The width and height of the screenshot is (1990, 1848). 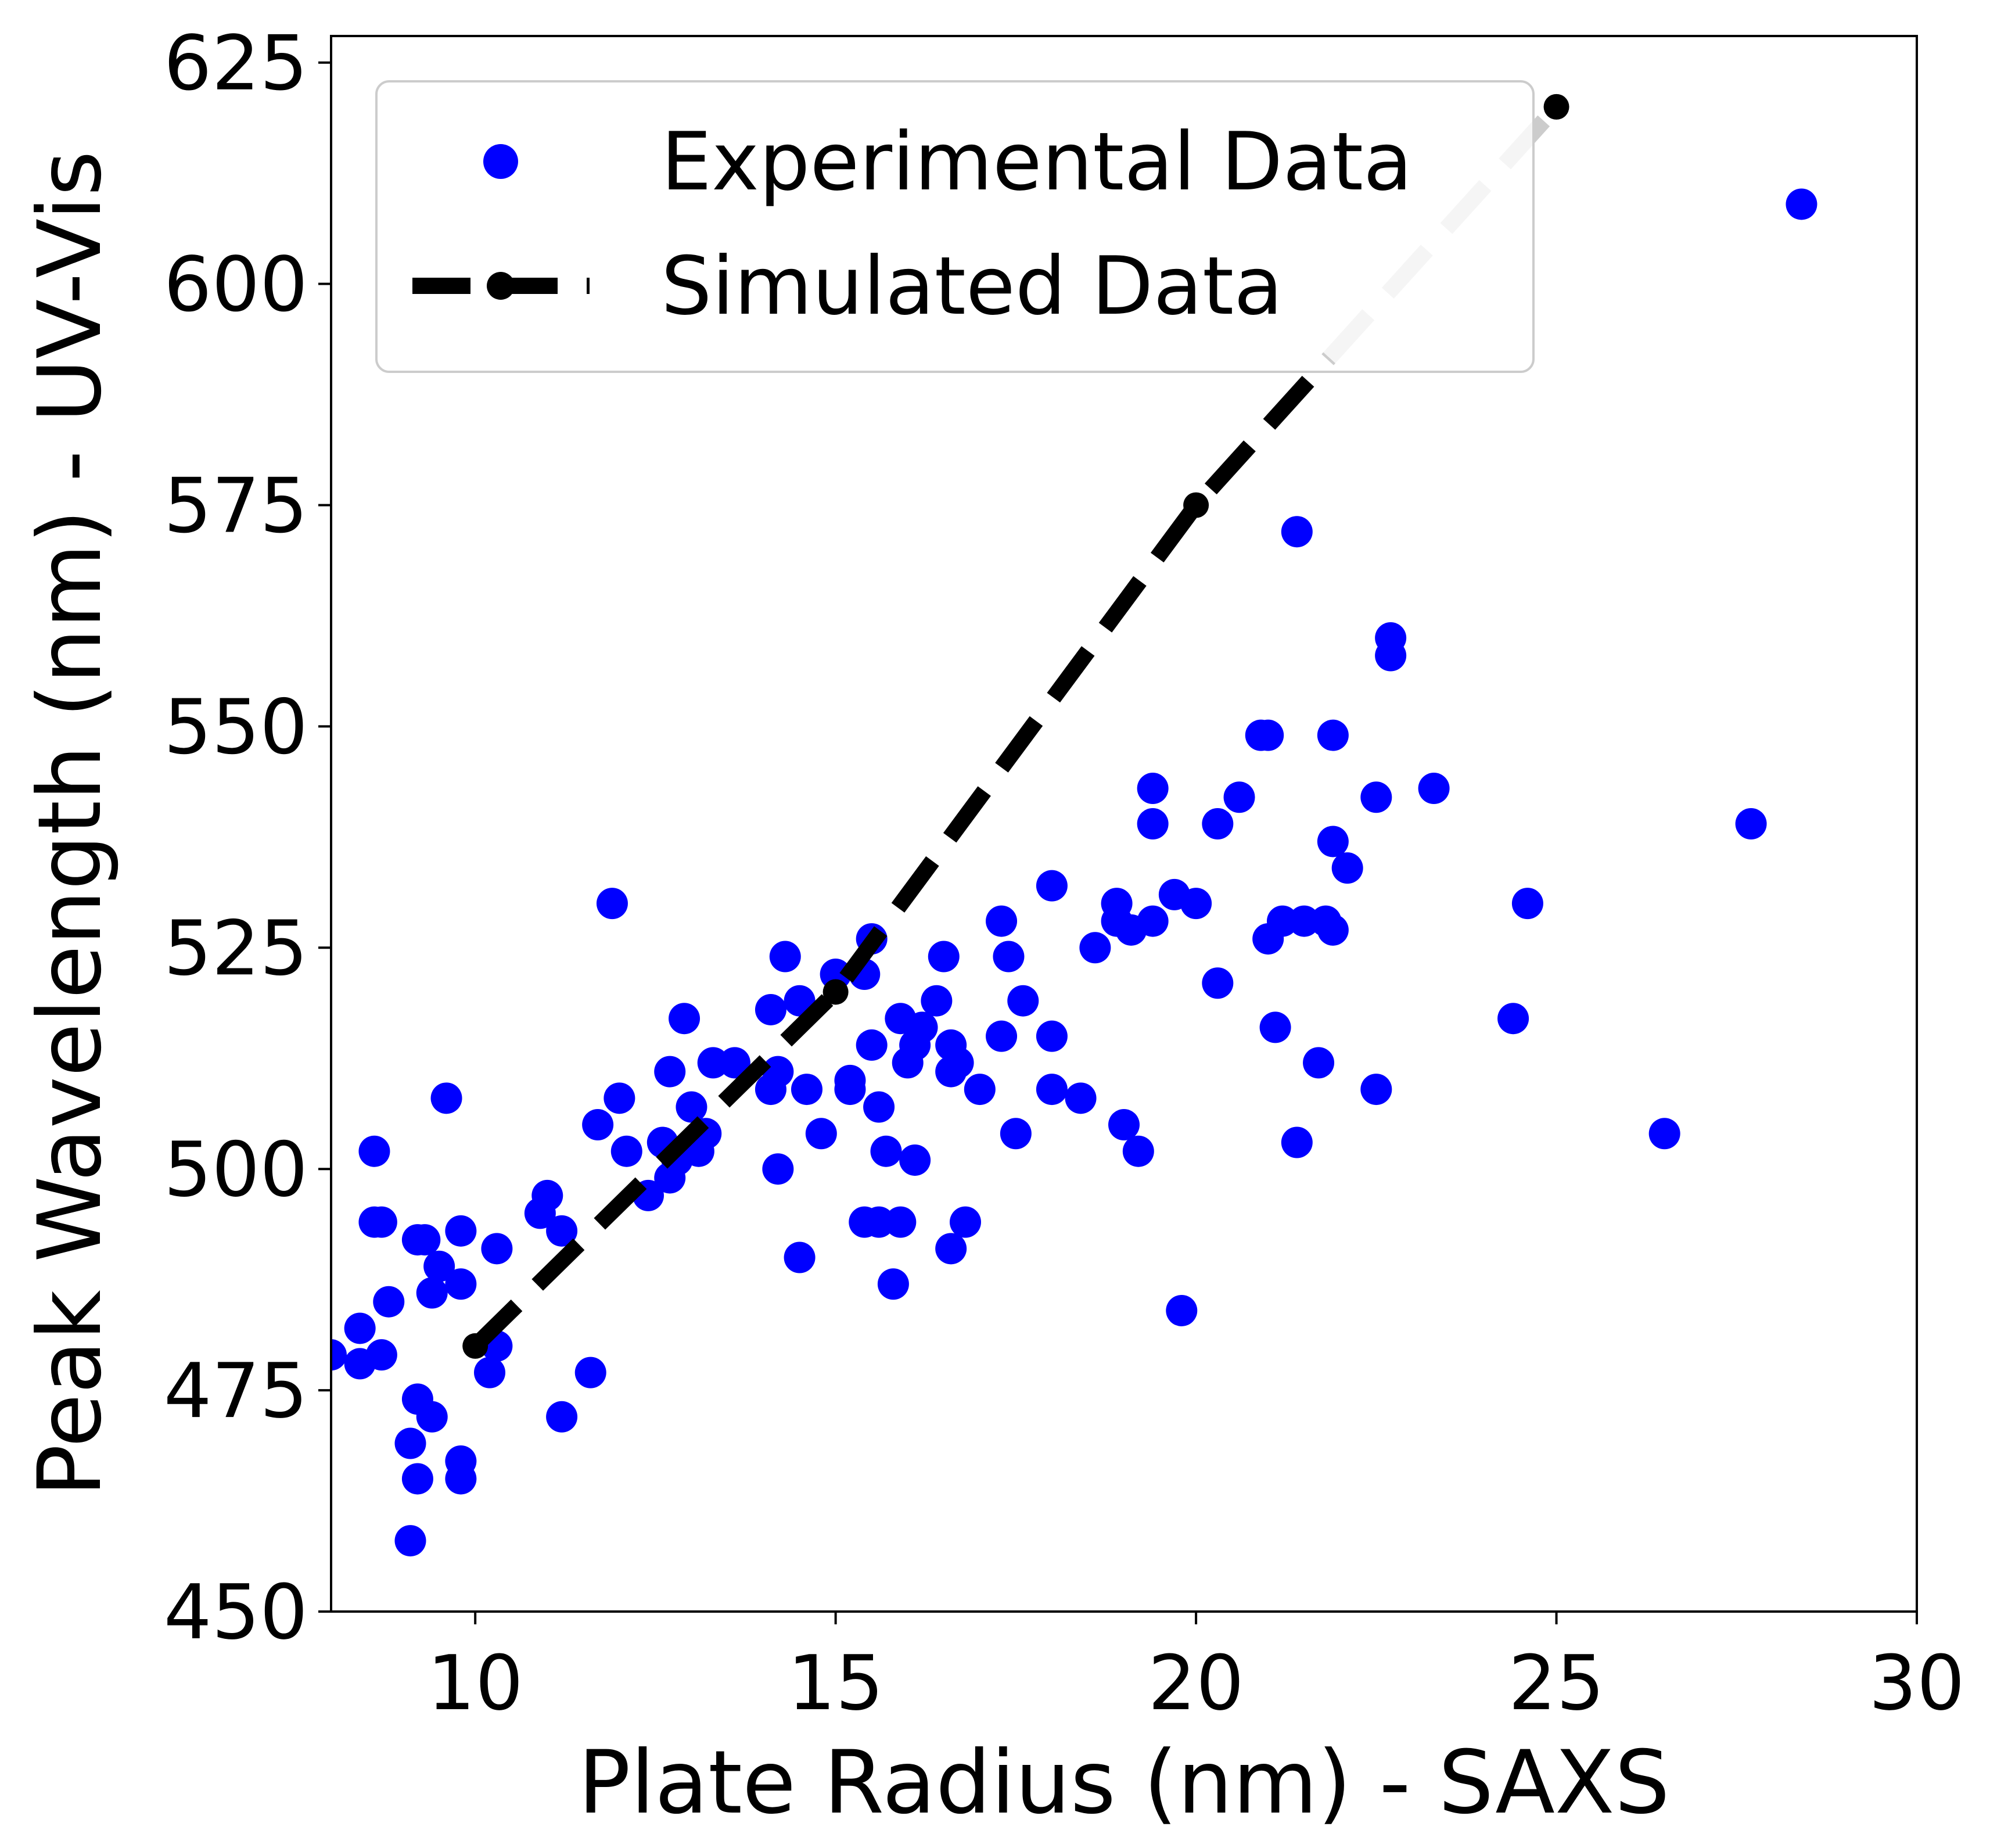 I want to click on x-tick-label: 15, so click(x=835, y=1683).